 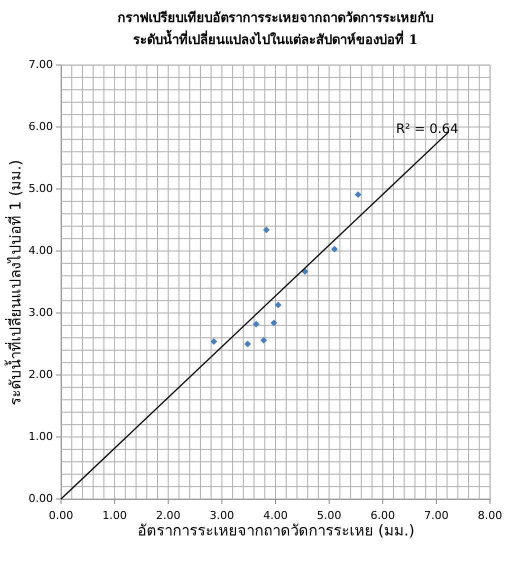 I want to click on y-axis-title: ระดับน้ำที่เปลี่ยนแปลงไปบ่อที่ 1 (มม.), so click(x=14, y=283).